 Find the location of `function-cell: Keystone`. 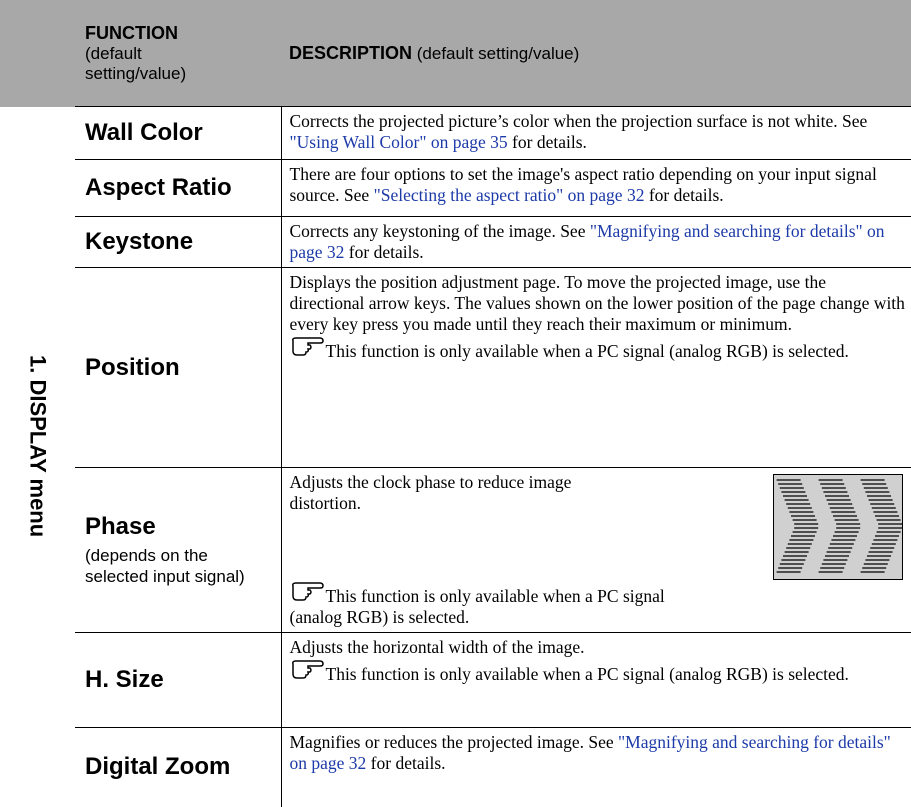

function-cell: Keystone is located at coordinates (178, 242).